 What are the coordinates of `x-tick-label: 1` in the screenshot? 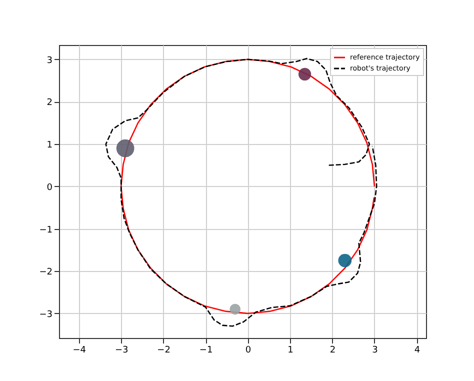 It's located at (291, 351).